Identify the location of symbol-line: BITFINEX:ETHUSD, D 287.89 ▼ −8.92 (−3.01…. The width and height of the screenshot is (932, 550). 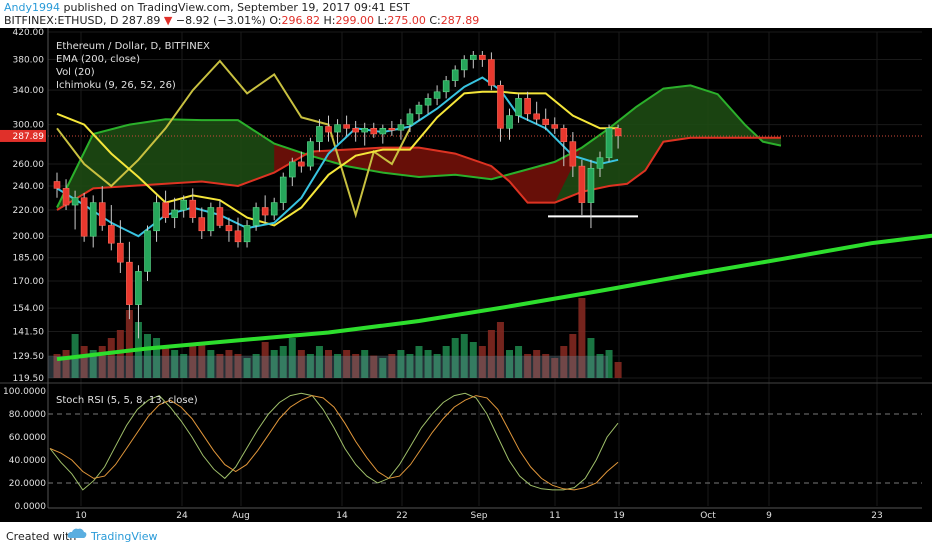
(241, 20).